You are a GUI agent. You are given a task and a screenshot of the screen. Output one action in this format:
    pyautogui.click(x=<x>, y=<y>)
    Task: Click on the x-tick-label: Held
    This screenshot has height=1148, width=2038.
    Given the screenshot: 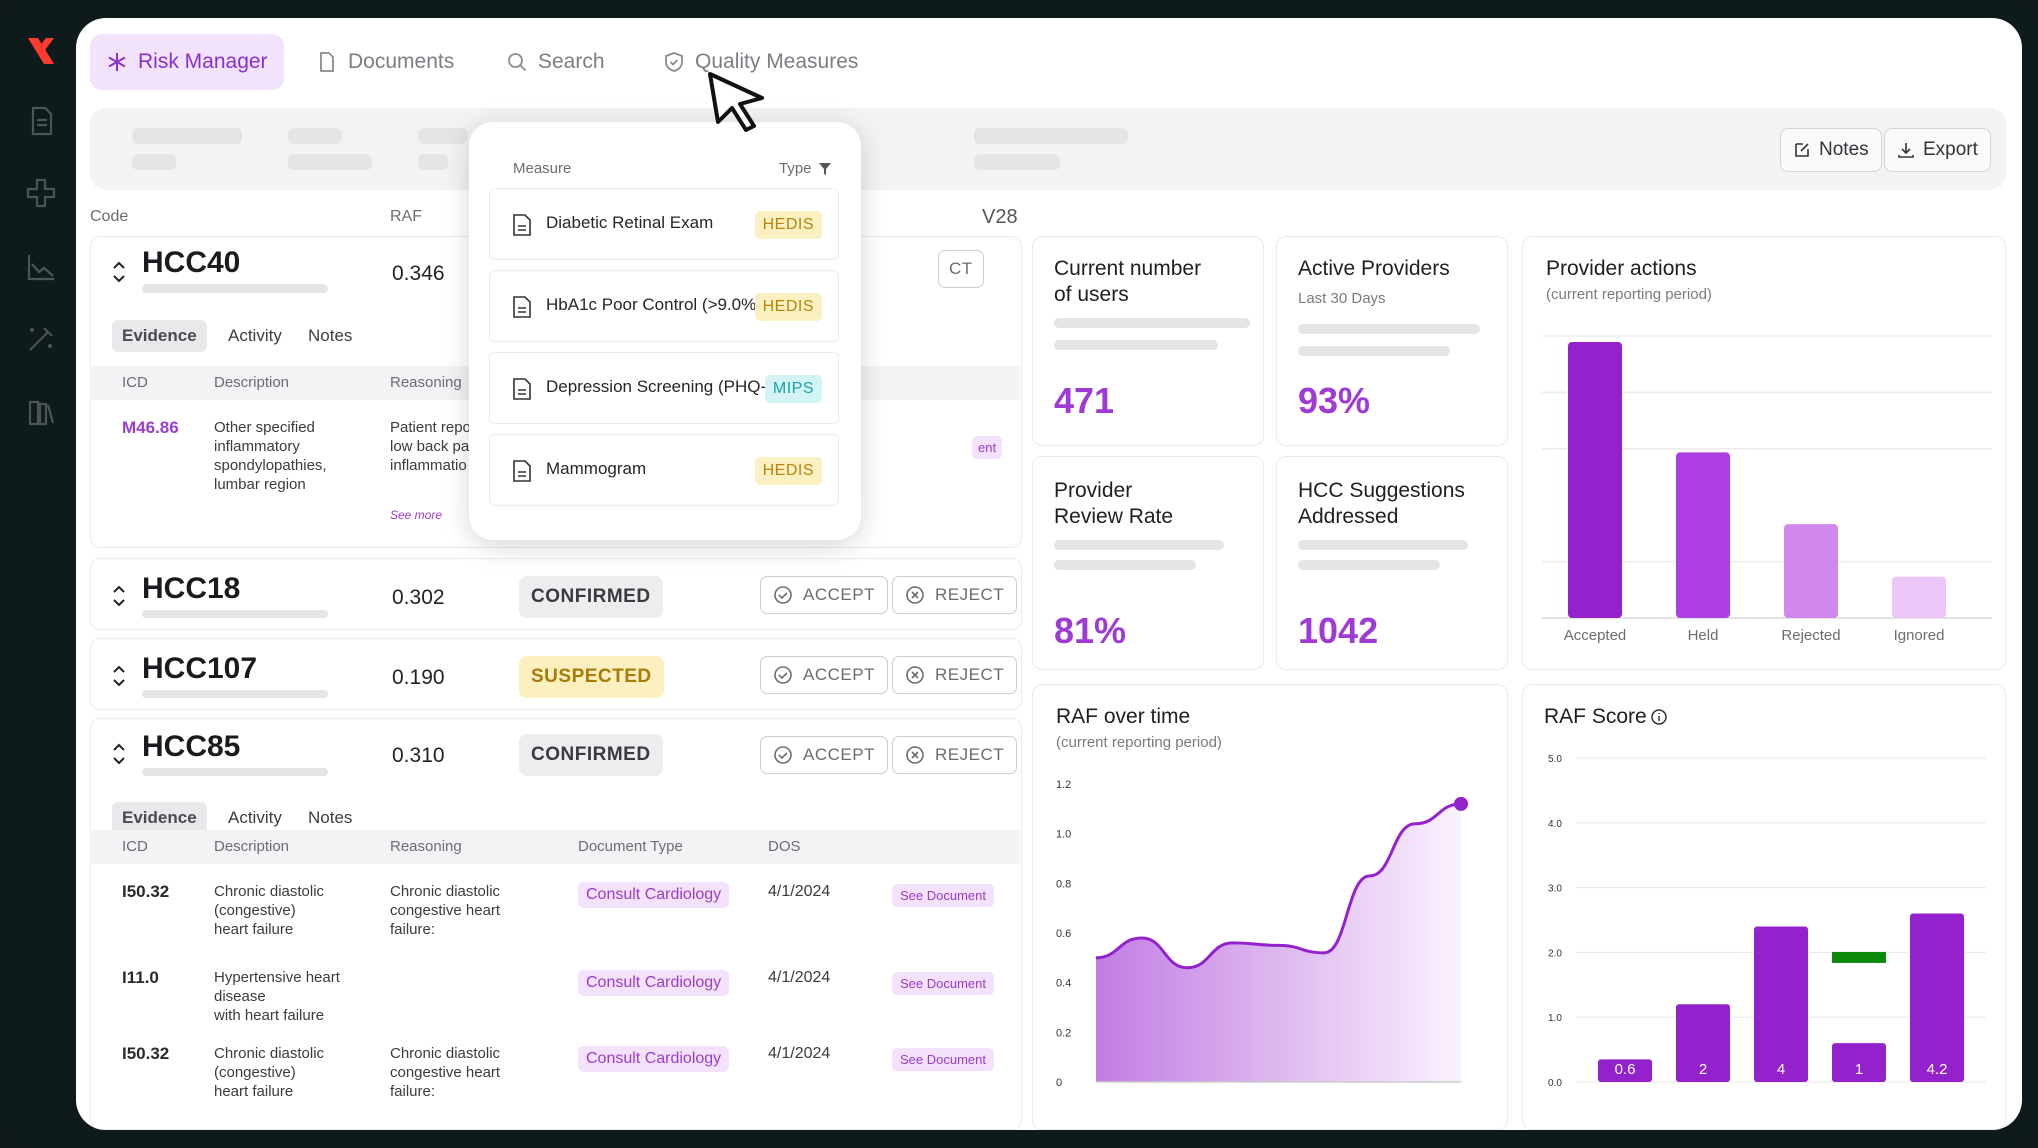 What is the action you would take?
    pyautogui.click(x=1703, y=635)
    